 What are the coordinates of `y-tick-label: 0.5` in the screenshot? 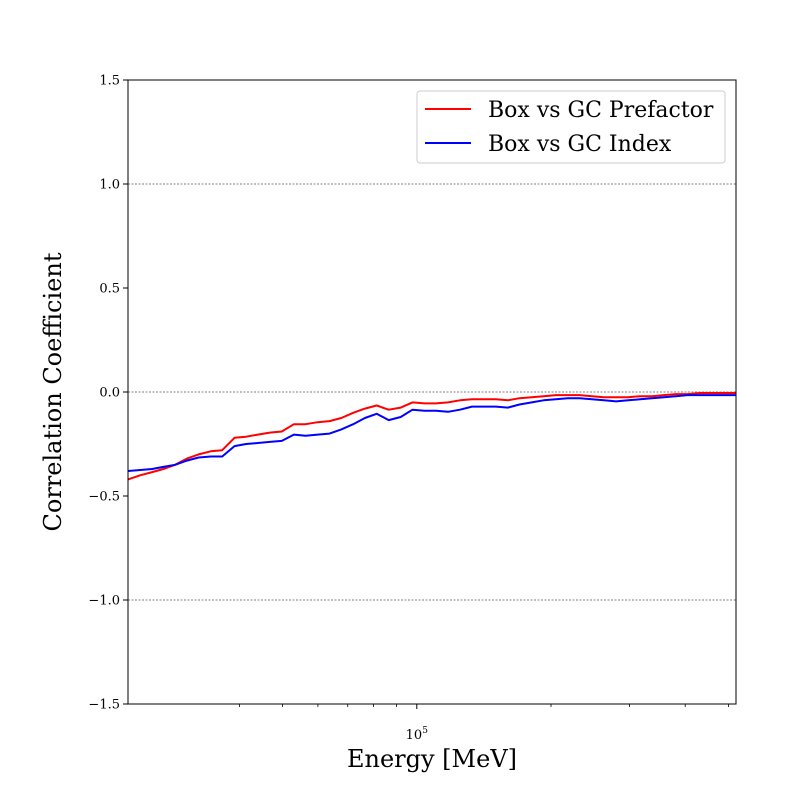 It's located at (109, 289).